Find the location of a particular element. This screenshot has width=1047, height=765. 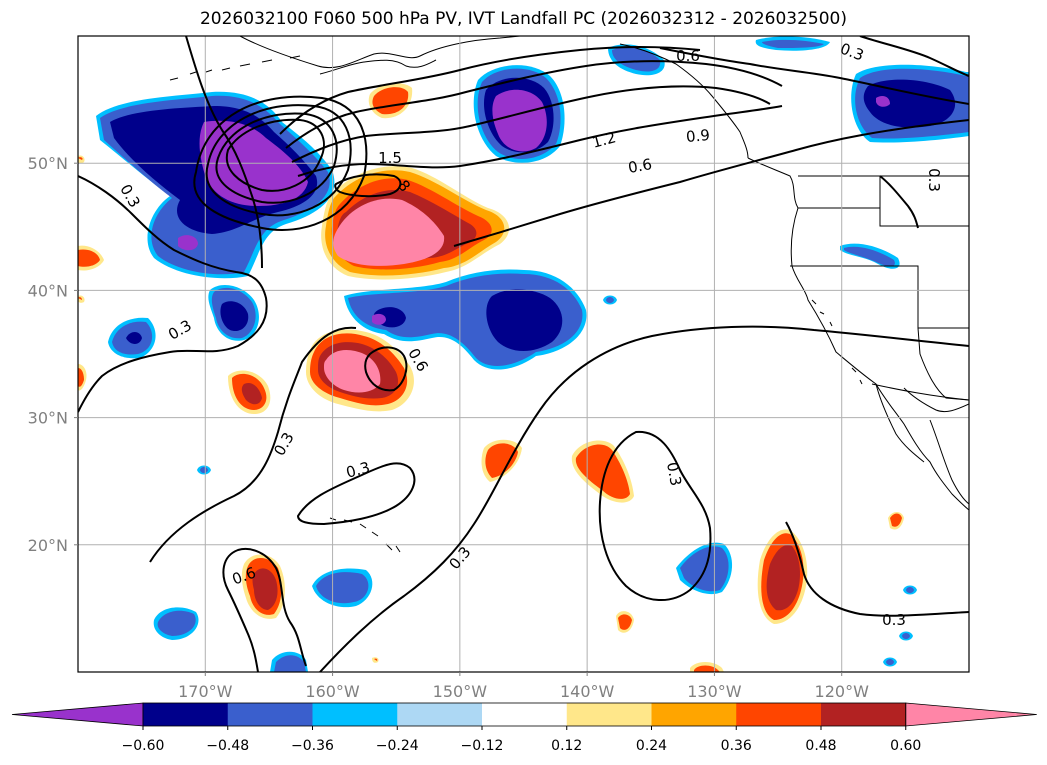

contour-0.3-east-loop is located at coordinates (655, 516).